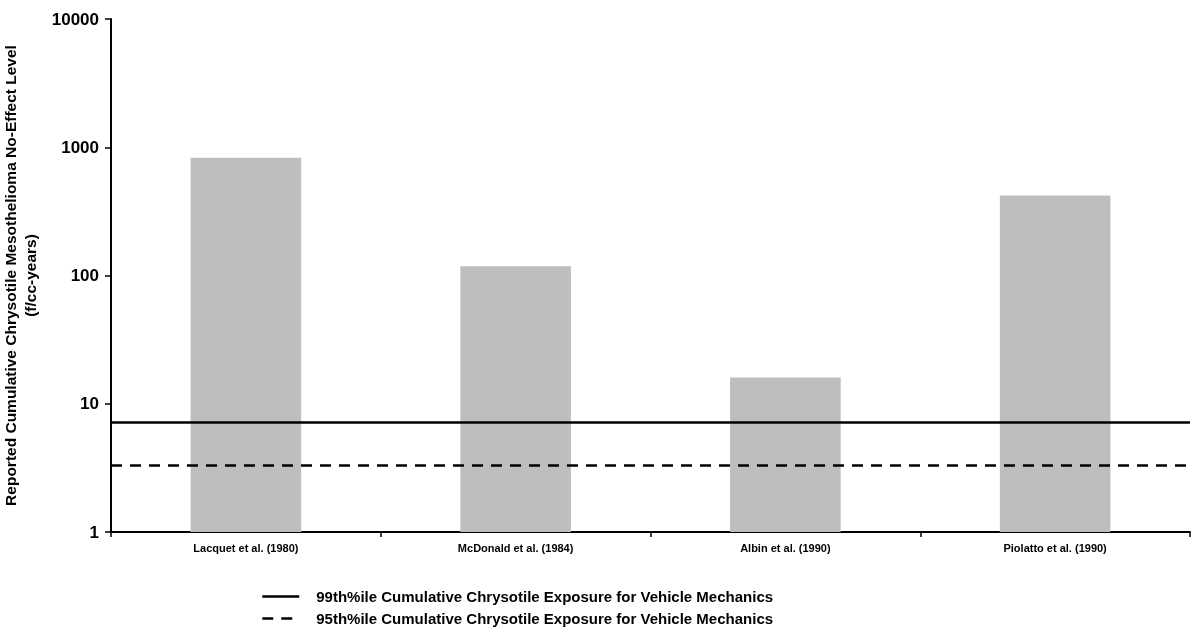 This screenshot has width=1191, height=635. What do you see at coordinates (785, 547) in the screenshot?
I see `x-tick-label: Albin et al. (1990)` at bounding box center [785, 547].